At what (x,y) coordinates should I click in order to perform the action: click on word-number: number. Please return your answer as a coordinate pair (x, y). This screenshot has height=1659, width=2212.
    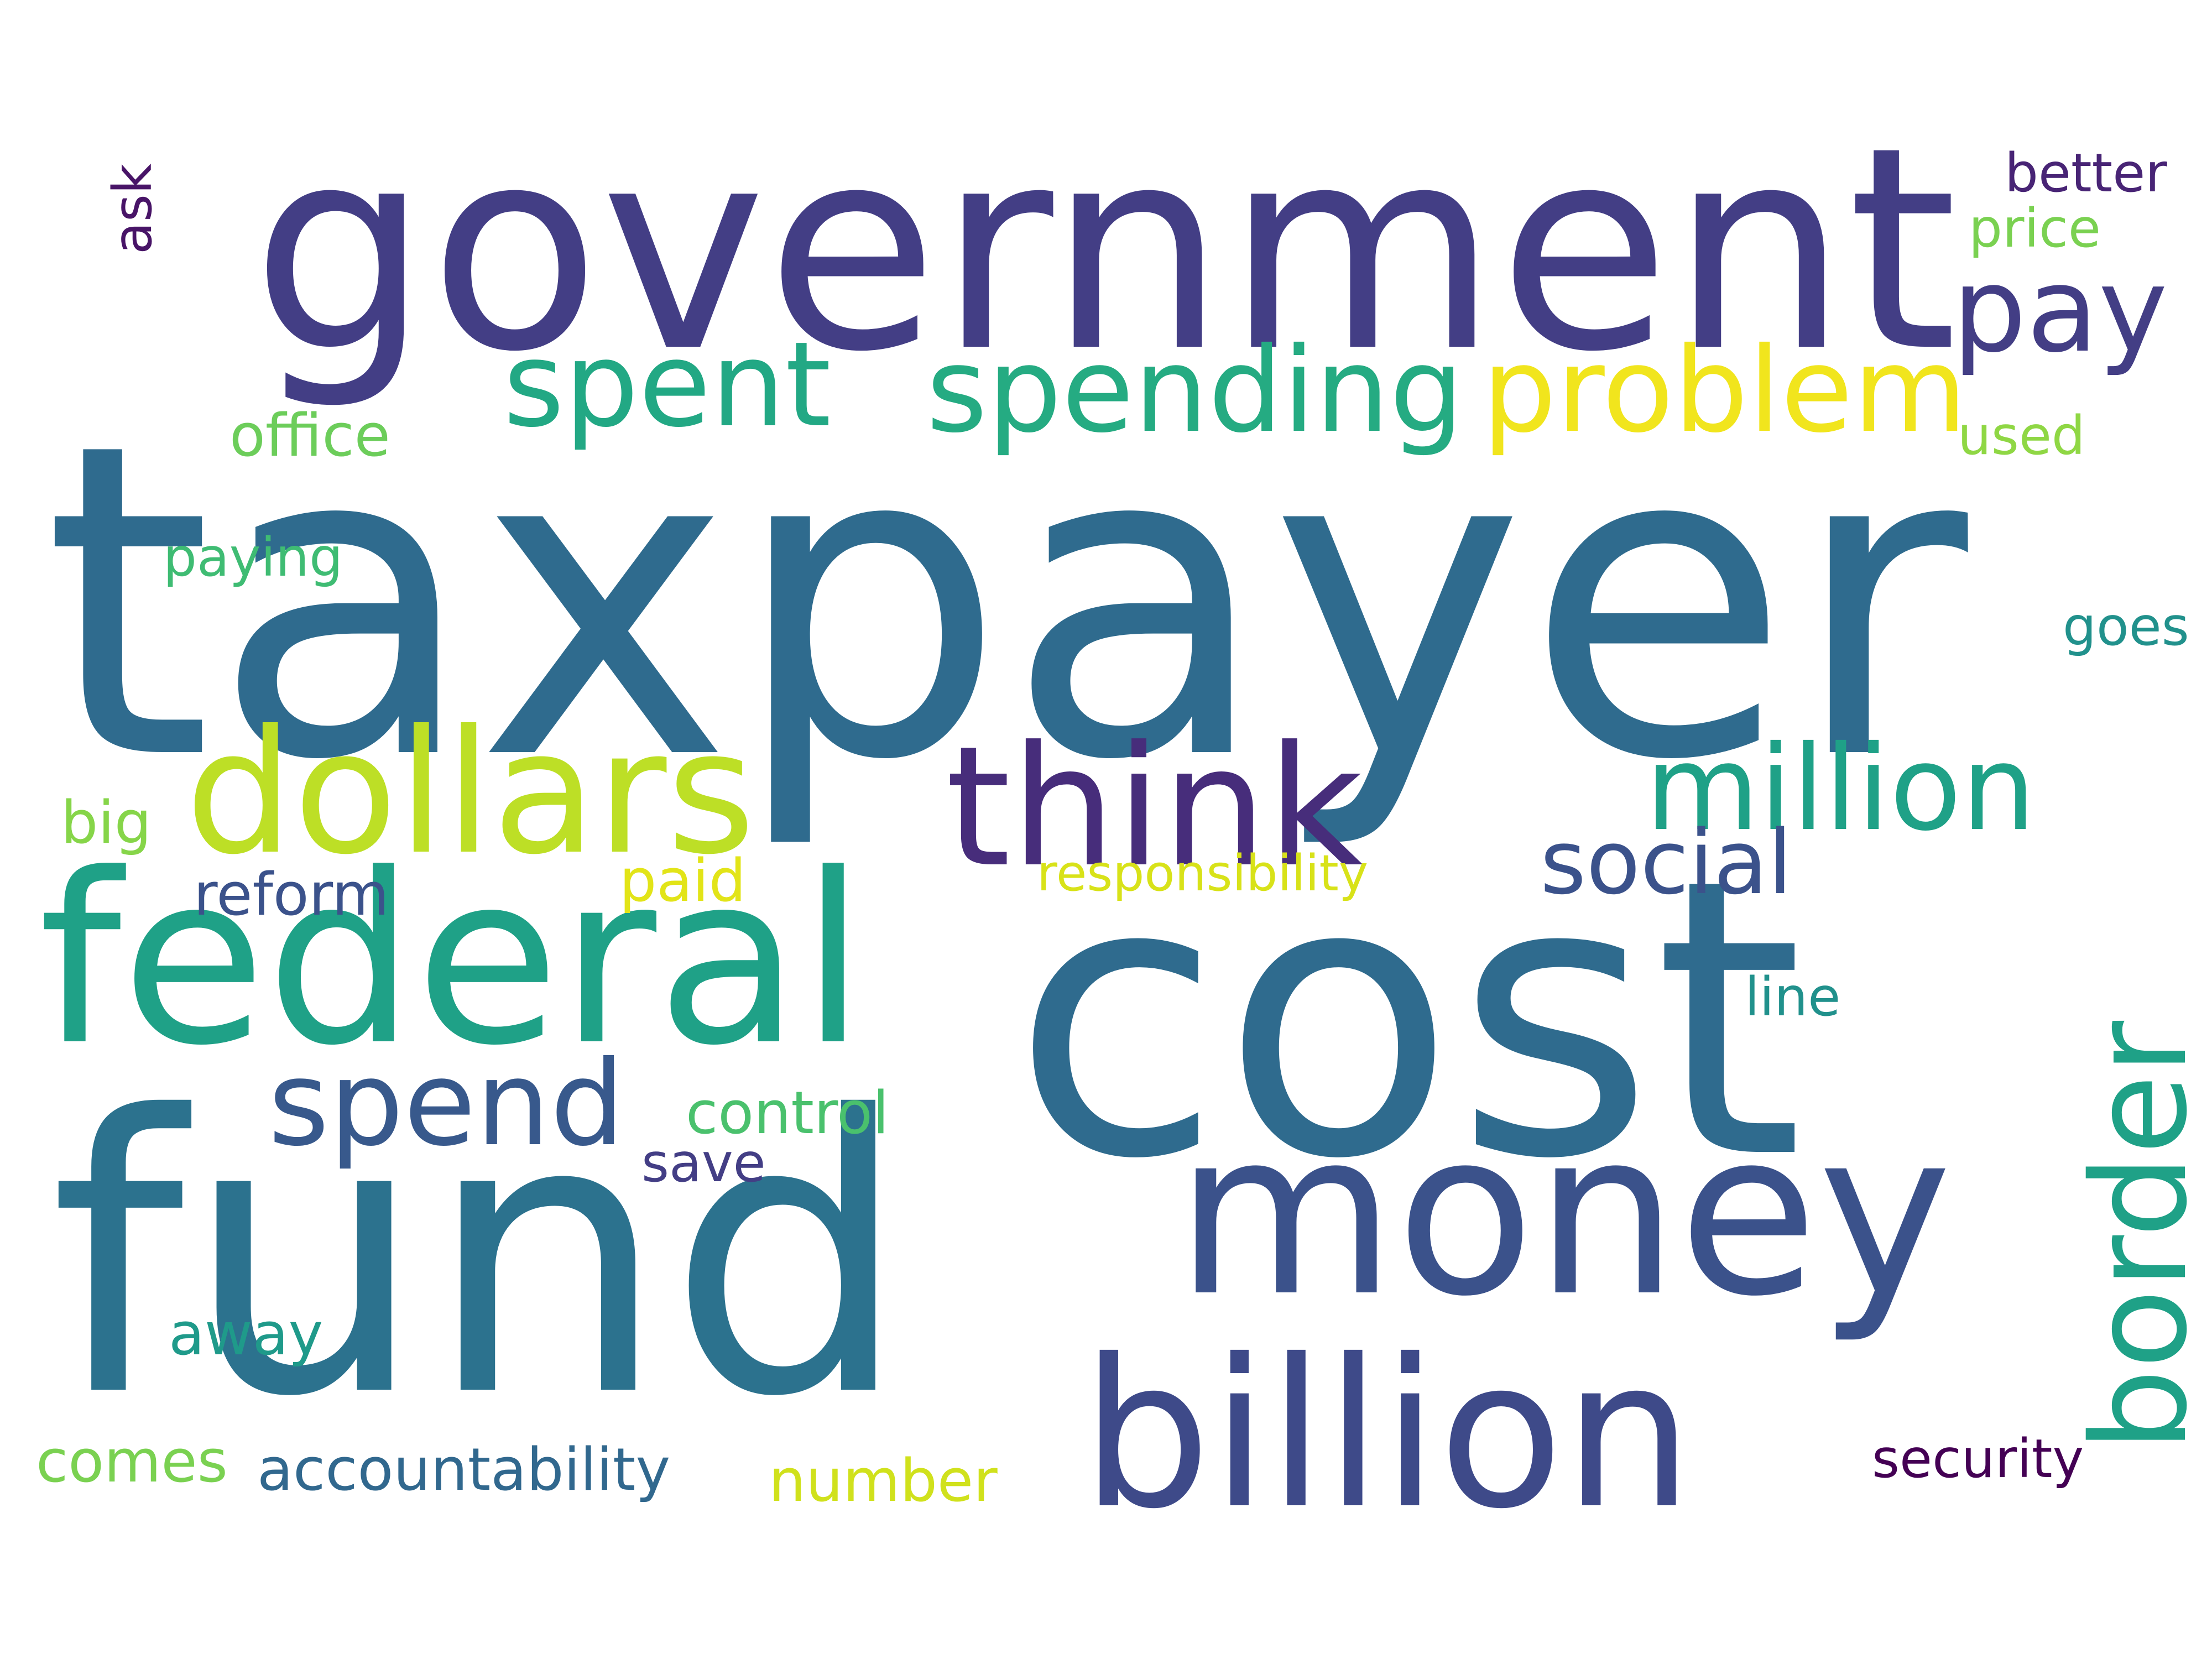
    Looking at the image, I should click on (883, 1481).